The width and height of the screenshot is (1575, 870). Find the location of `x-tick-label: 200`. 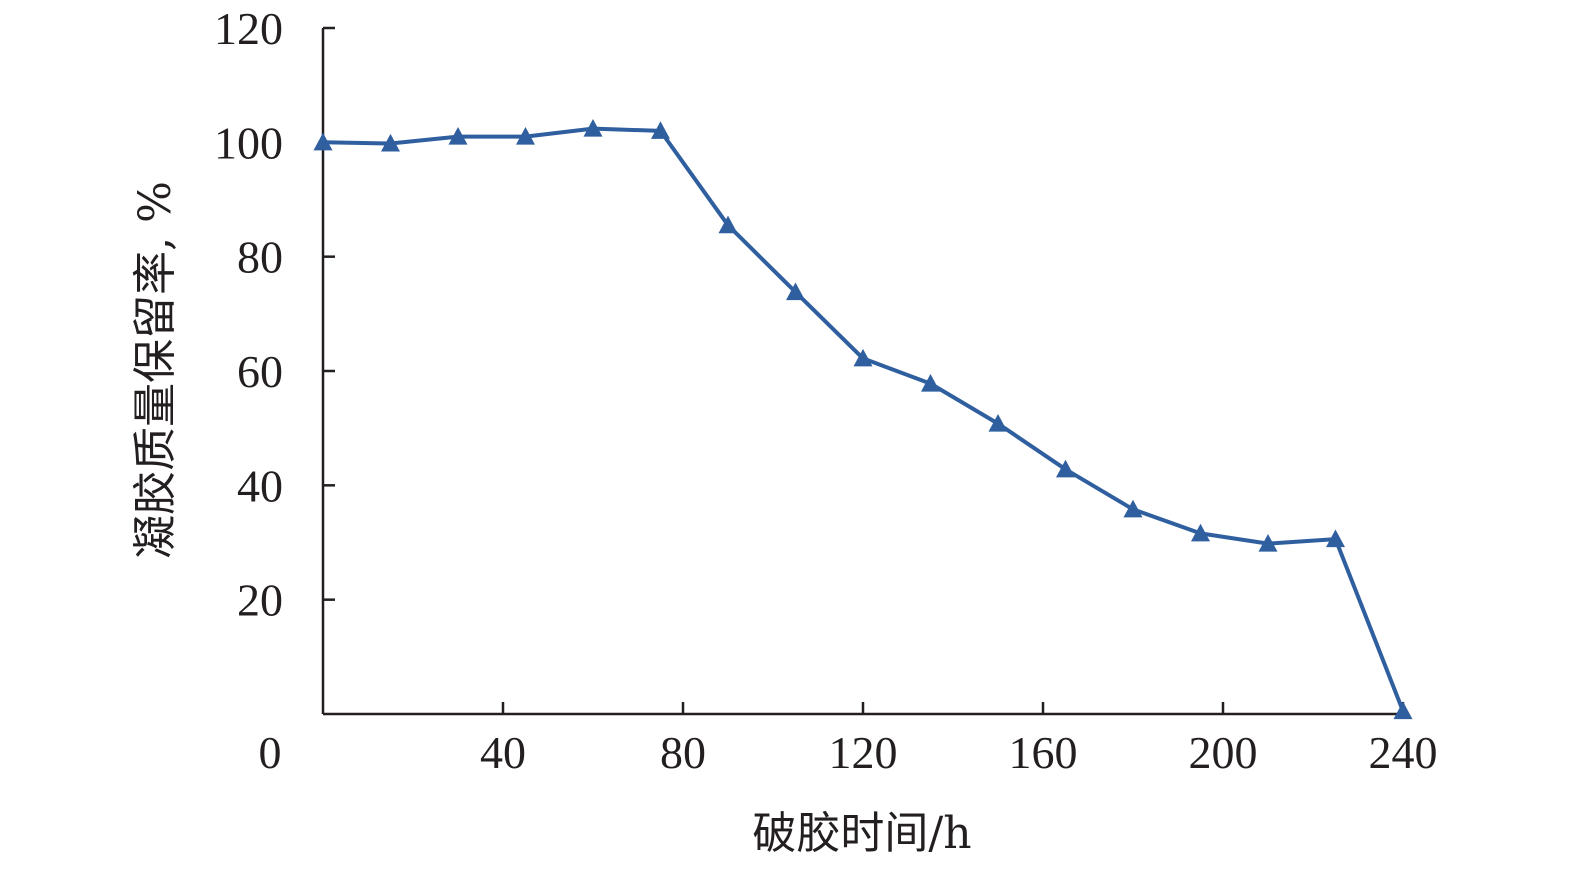

x-tick-label: 200 is located at coordinates (1223, 752).